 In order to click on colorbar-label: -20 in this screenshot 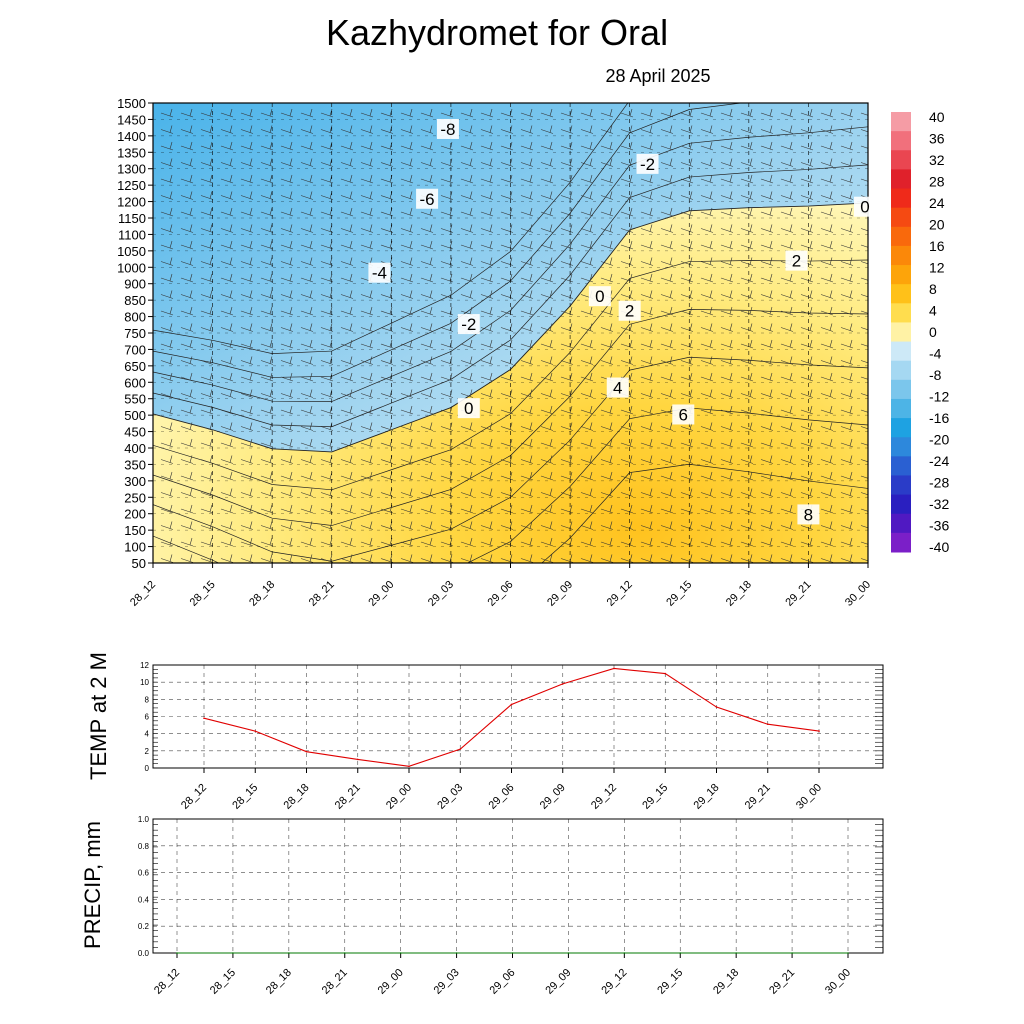, I will do `click(939, 440)`.